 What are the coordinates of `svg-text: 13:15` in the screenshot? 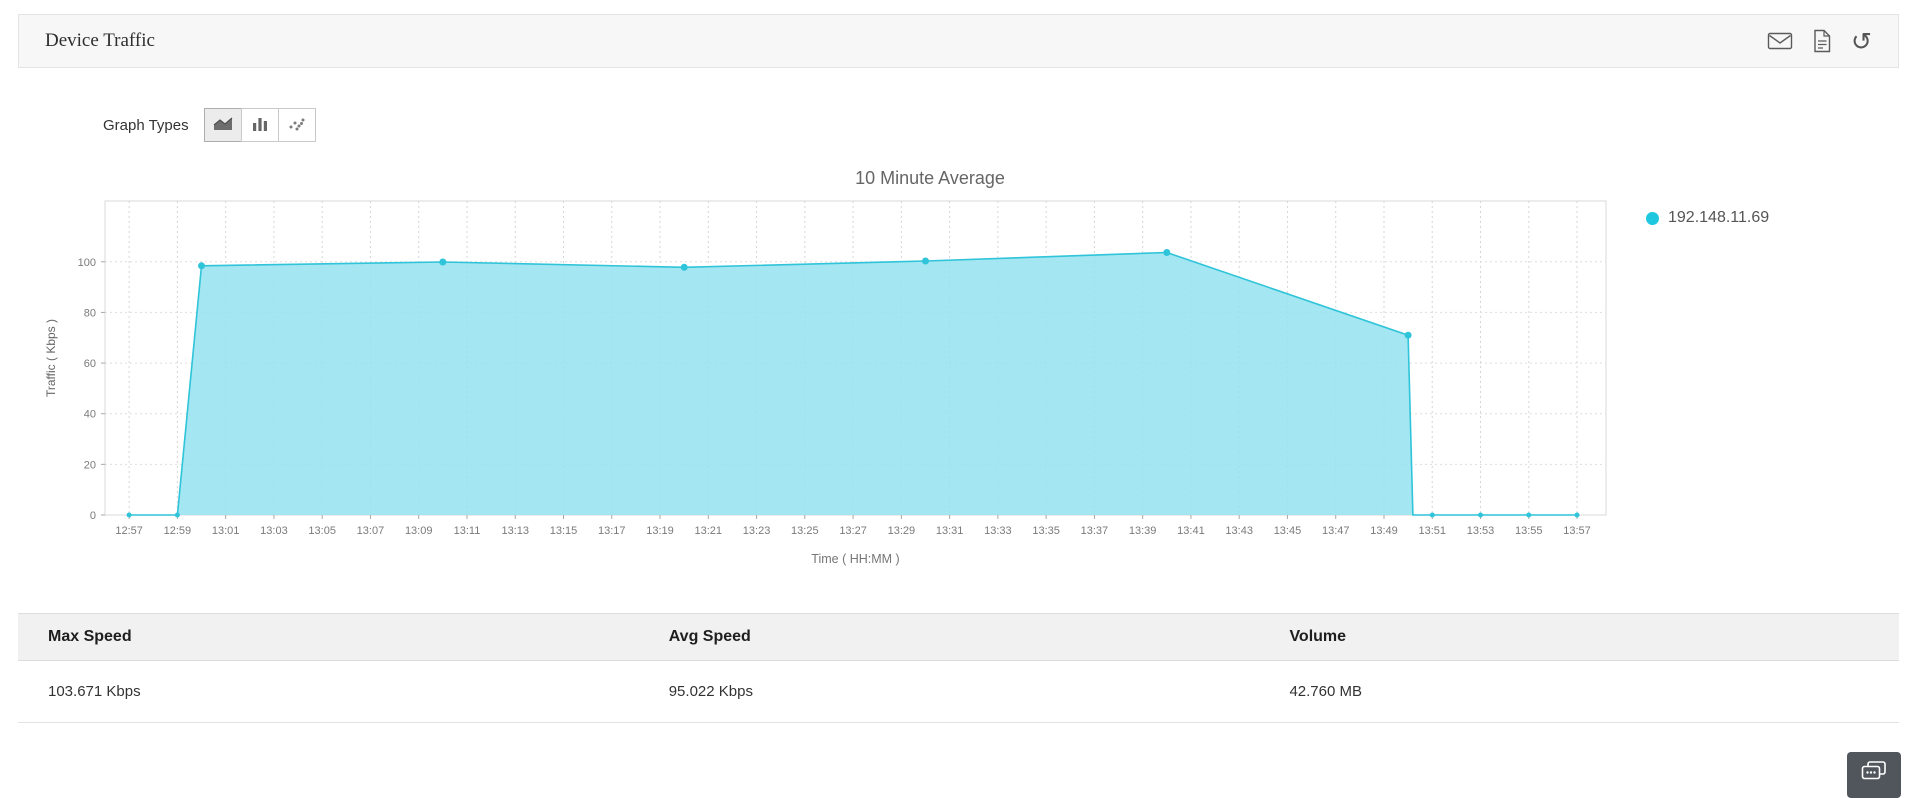 It's located at (564, 531).